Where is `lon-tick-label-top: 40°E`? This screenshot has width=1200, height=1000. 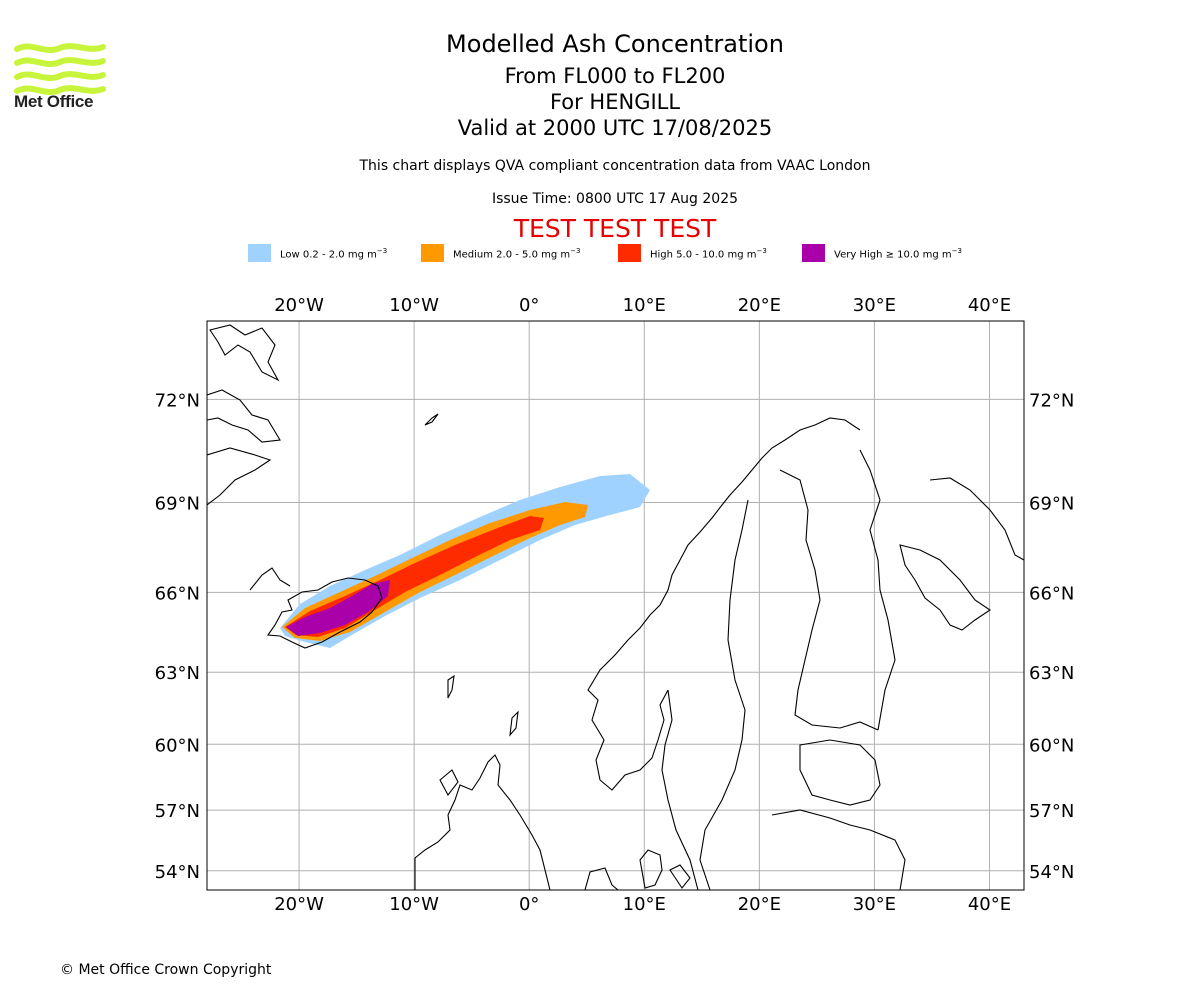
lon-tick-label-top: 40°E is located at coordinates (989, 305).